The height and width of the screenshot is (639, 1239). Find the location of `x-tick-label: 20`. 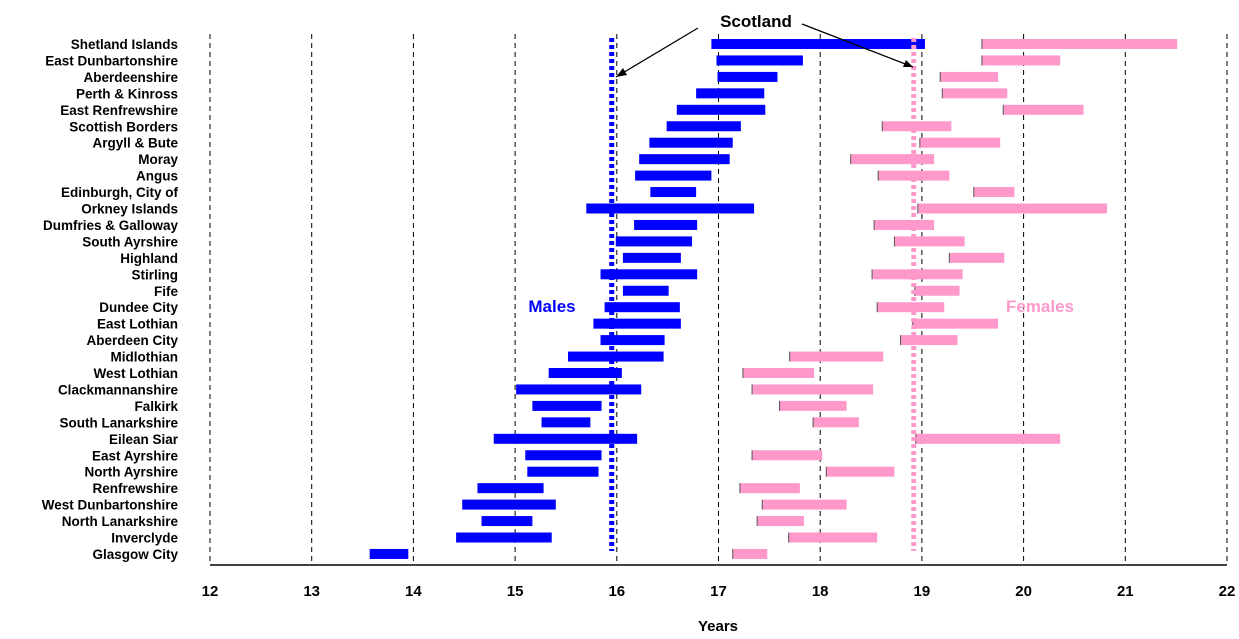

x-tick-label: 20 is located at coordinates (1023, 591).